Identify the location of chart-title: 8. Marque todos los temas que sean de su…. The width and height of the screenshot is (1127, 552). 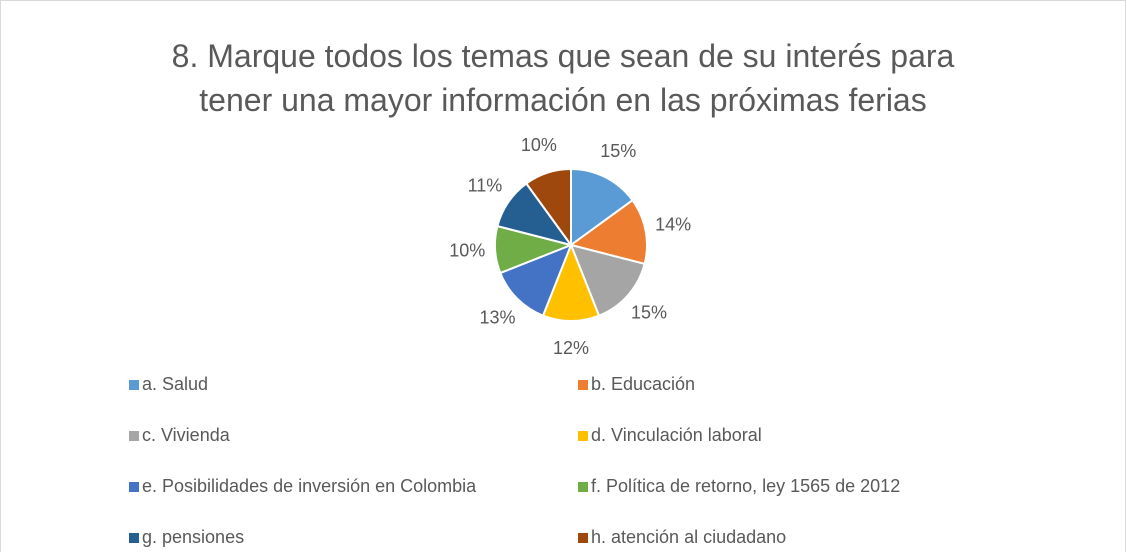
(563, 78).